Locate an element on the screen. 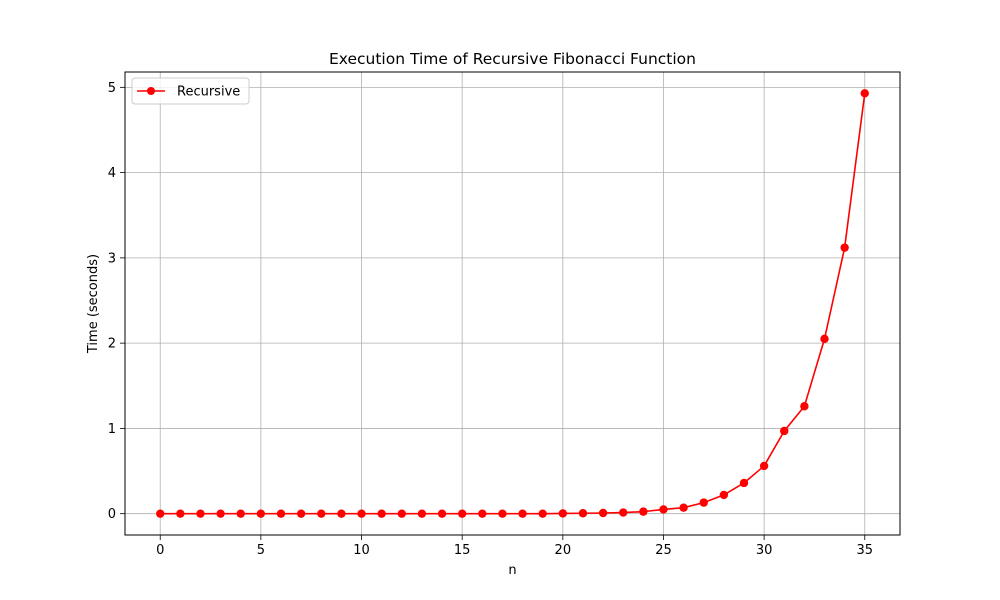 This screenshot has width=1000, height=600. y-tick-label: 3 is located at coordinates (112, 258).